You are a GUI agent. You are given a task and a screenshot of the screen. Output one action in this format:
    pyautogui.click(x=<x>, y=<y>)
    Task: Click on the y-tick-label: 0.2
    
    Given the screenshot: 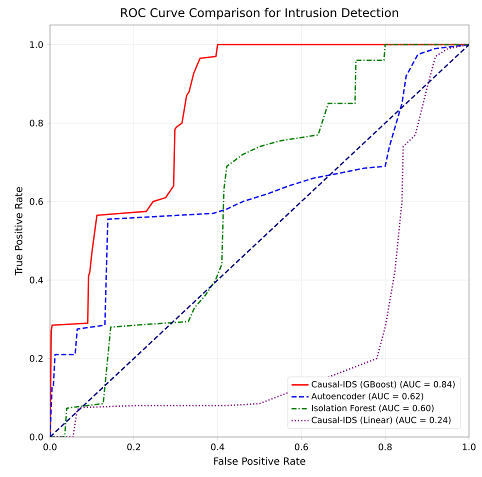 What is the action you would take?
    pyautogui.click(x=36, y=358)
    